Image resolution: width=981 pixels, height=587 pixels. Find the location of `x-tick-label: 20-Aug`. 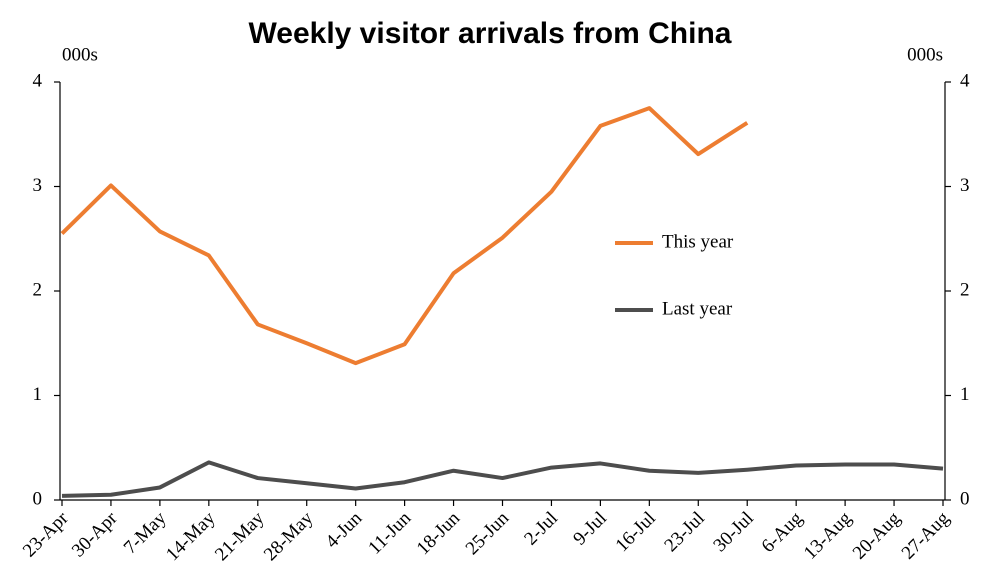

x-tick-label: 20-Aug is located at coordinates (877, 535).